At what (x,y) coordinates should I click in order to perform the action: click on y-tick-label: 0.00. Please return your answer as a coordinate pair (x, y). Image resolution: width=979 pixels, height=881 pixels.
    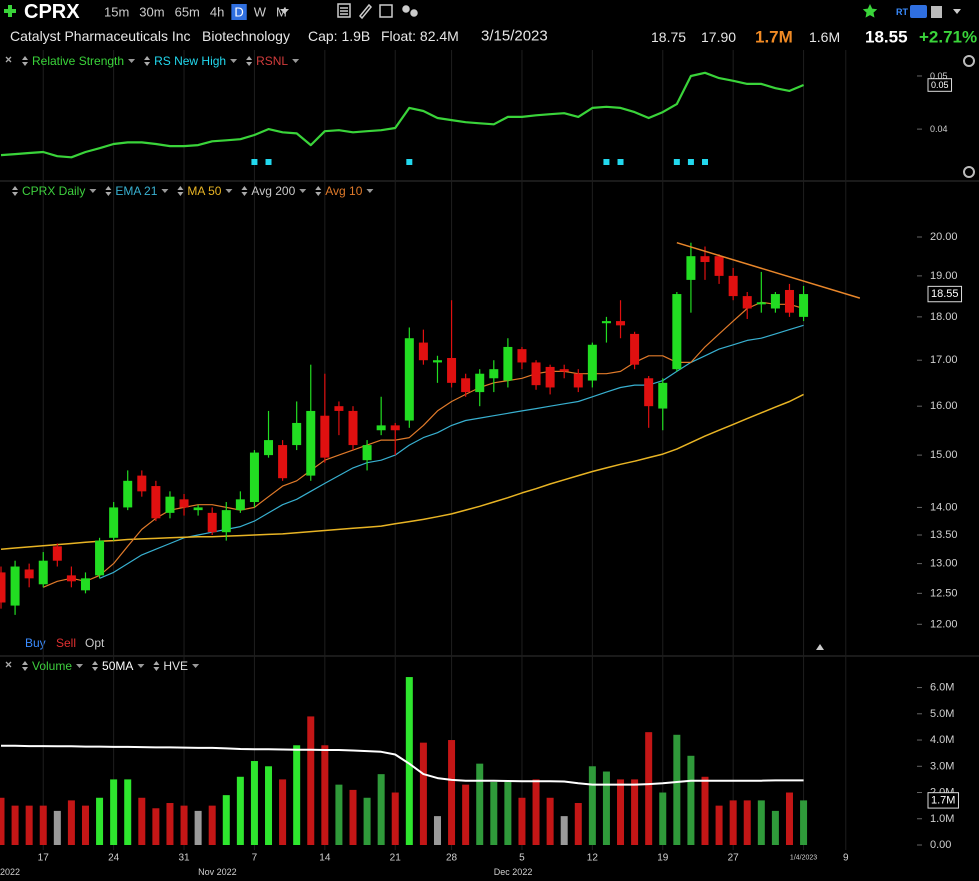
    Looking at the image, I should click on (940, 845).